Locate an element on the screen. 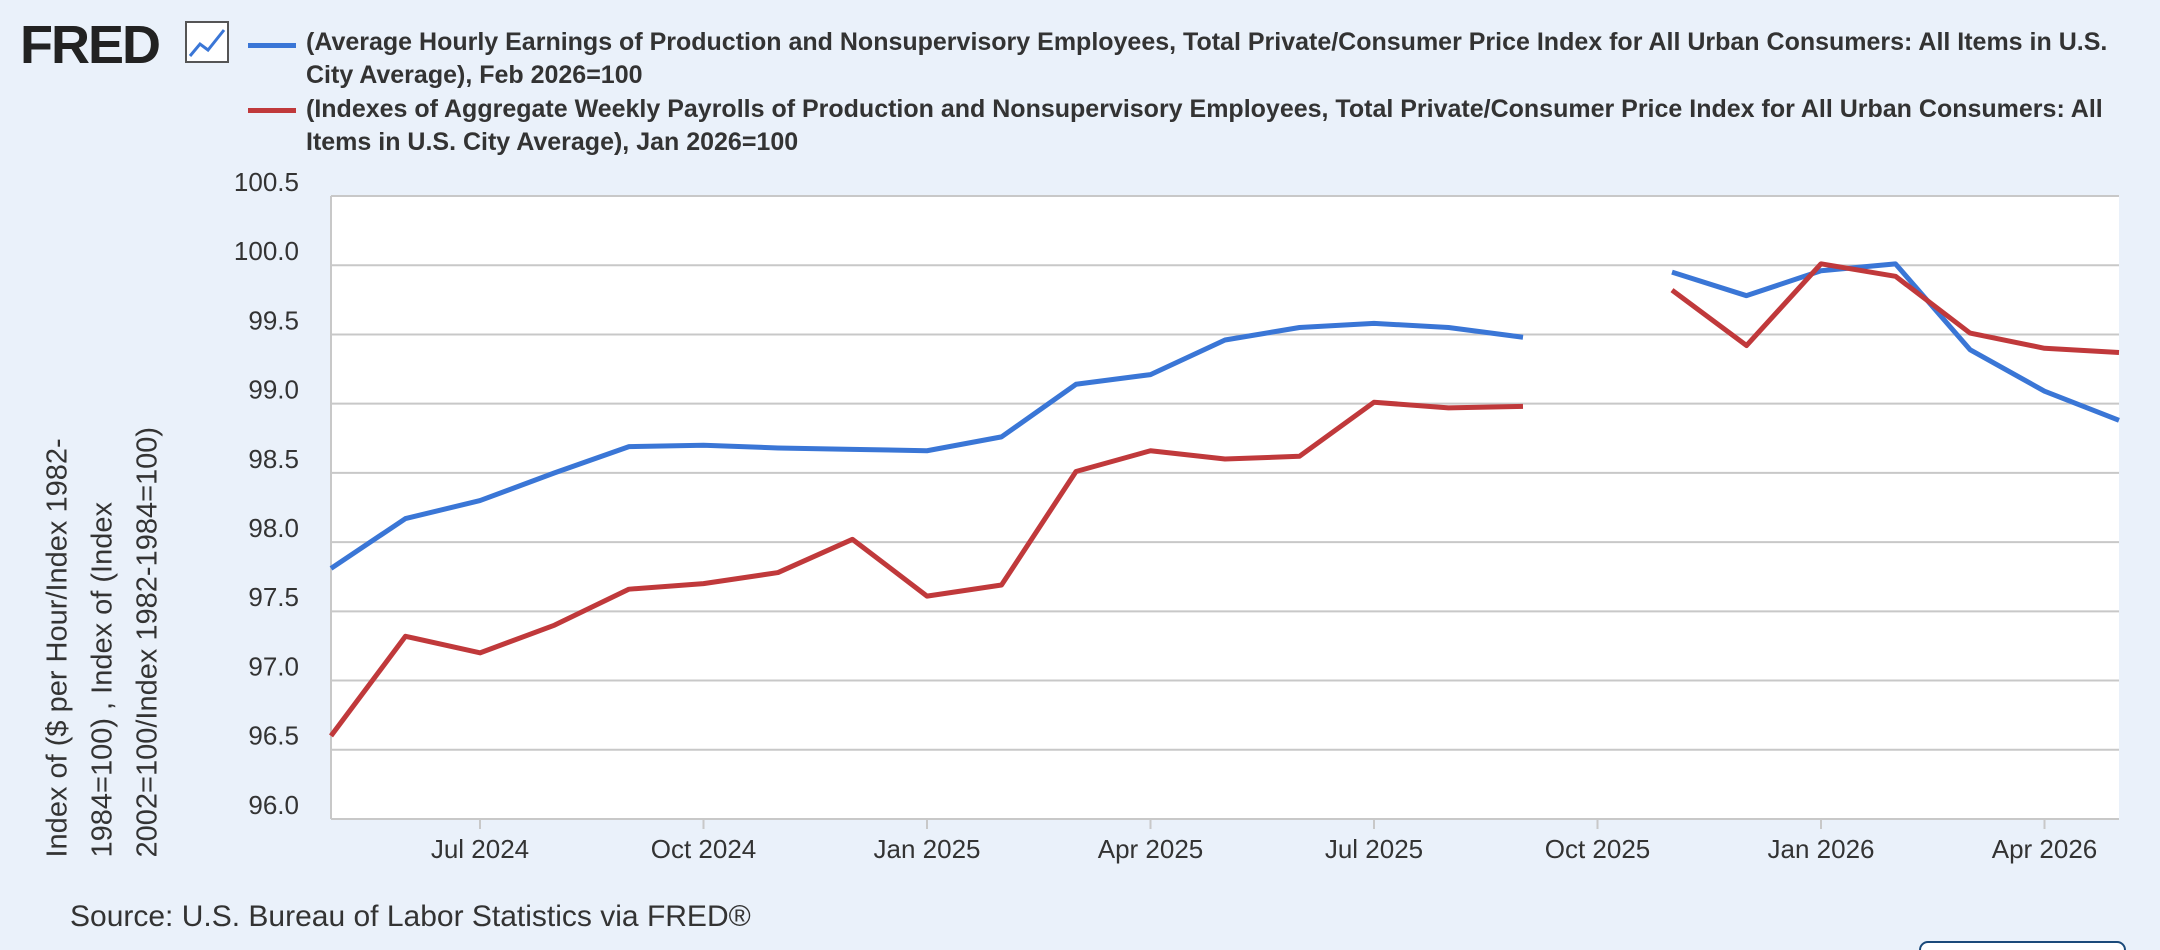 The height and width of the screenshot is (950, 2160). x-tick-label: Jan 2025 is located at coordinates (927, 849).